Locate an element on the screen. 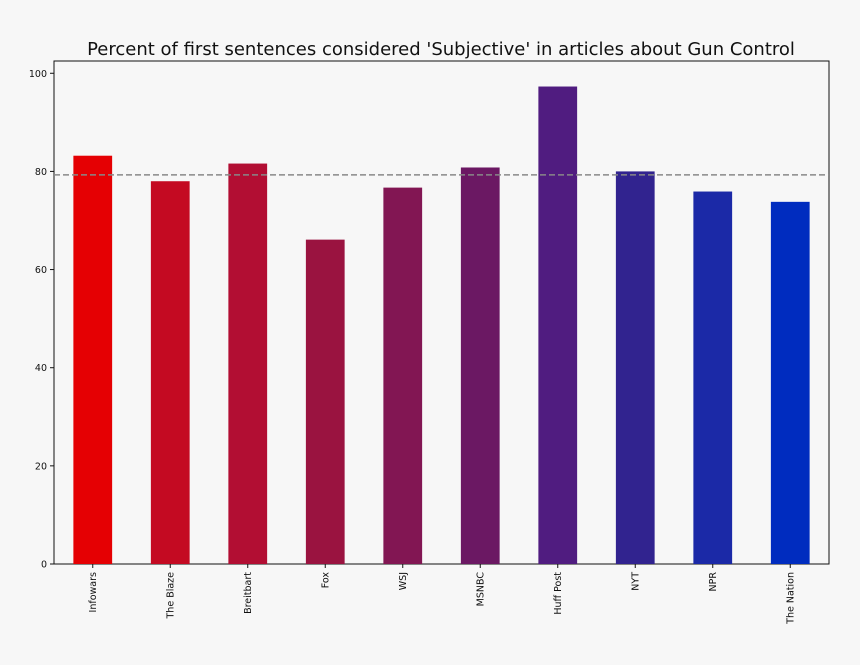 The image size is (860, 665). bar-npr is located at coordinates (713, 377).